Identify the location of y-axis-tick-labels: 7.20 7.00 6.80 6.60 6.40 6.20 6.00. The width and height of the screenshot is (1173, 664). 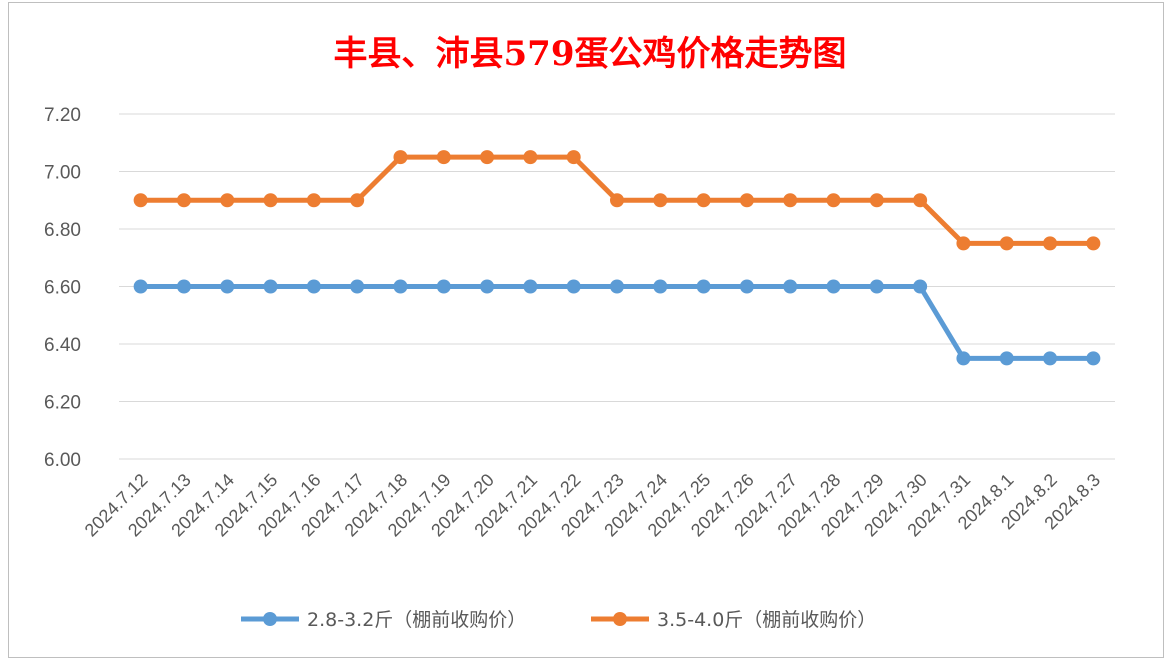
(62, 288).